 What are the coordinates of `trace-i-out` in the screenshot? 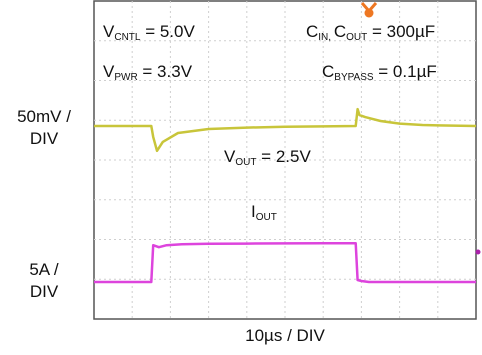 It's located at (285, 262).